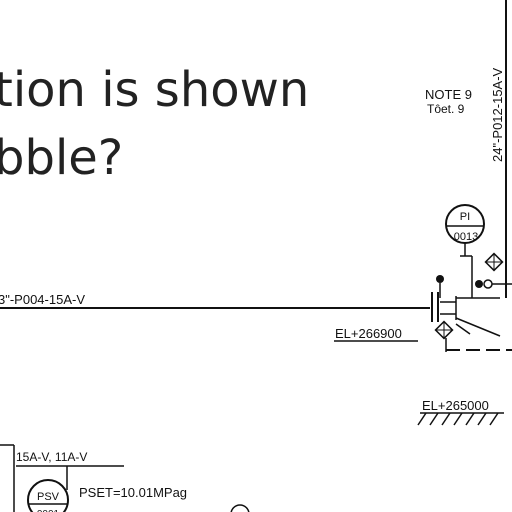 This screenshot has width=512, height=512. I want to click on psv-tag-label: PSV, so click(48, 497).